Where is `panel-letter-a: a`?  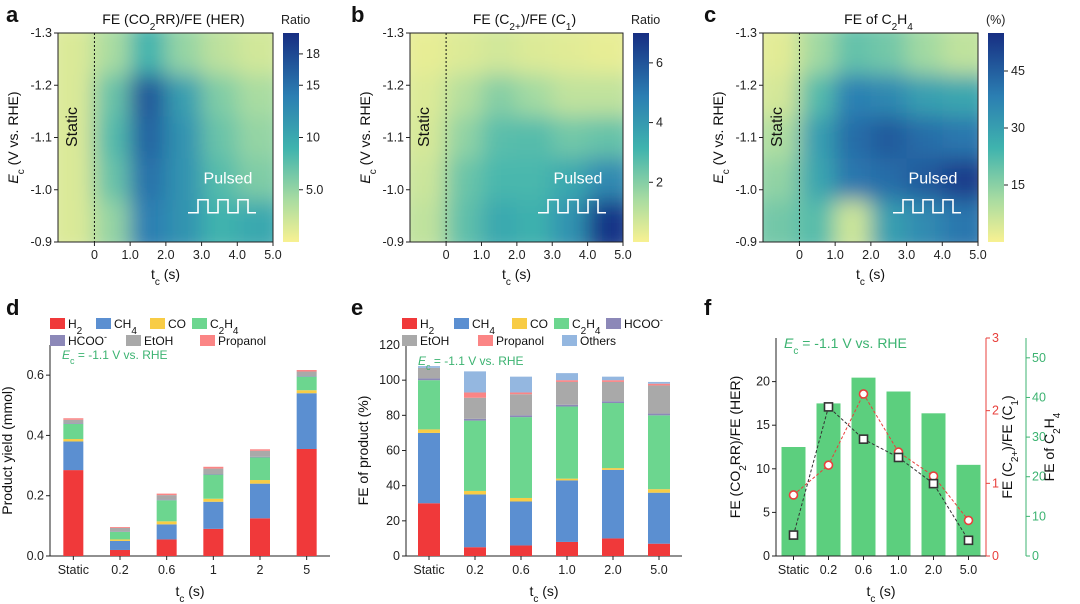 panel-letter-a: a is located at coordinates (12, 14).